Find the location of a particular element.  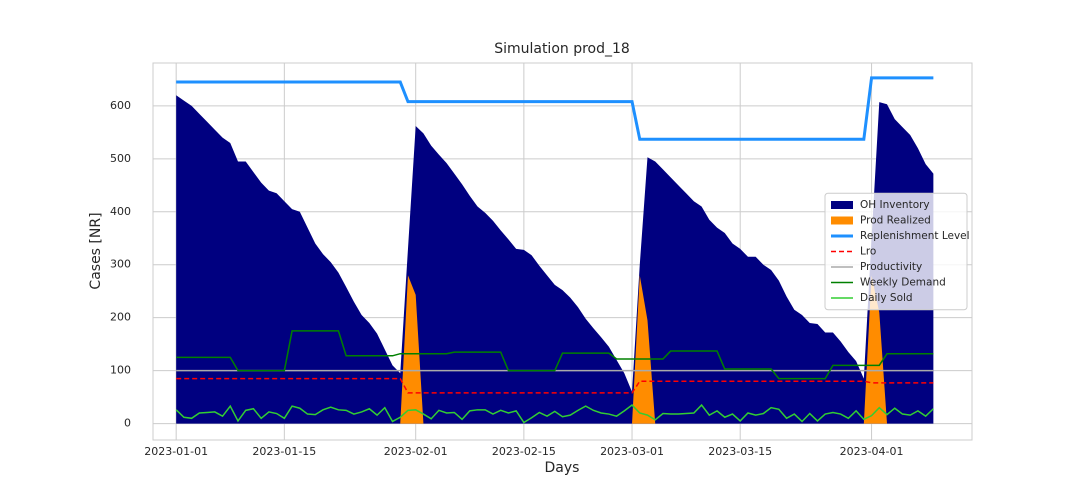

legend-label: OH Inventory is located at coordinates (895, 205).